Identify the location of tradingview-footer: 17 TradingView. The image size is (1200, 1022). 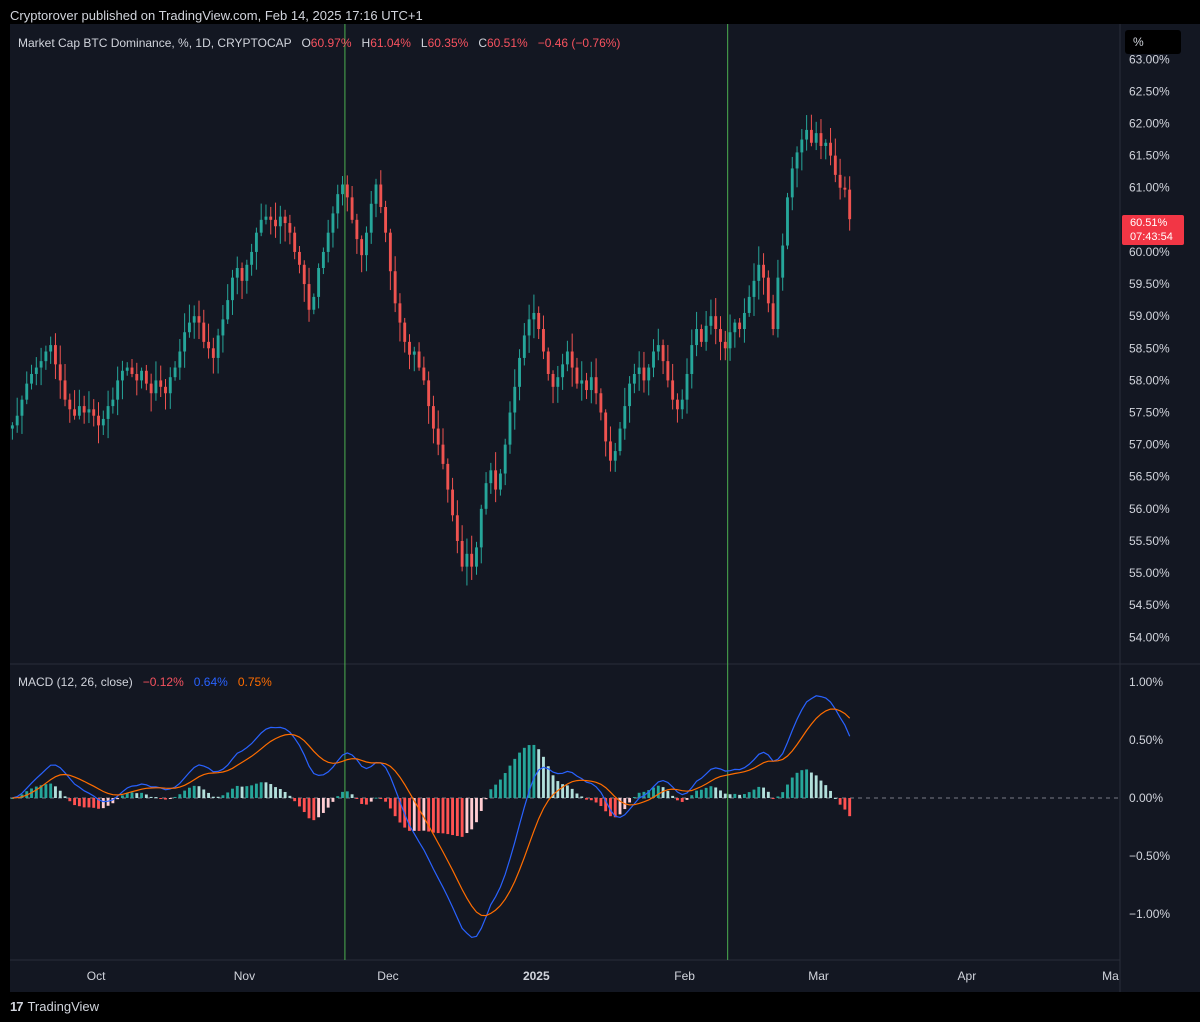
(54, 1006).